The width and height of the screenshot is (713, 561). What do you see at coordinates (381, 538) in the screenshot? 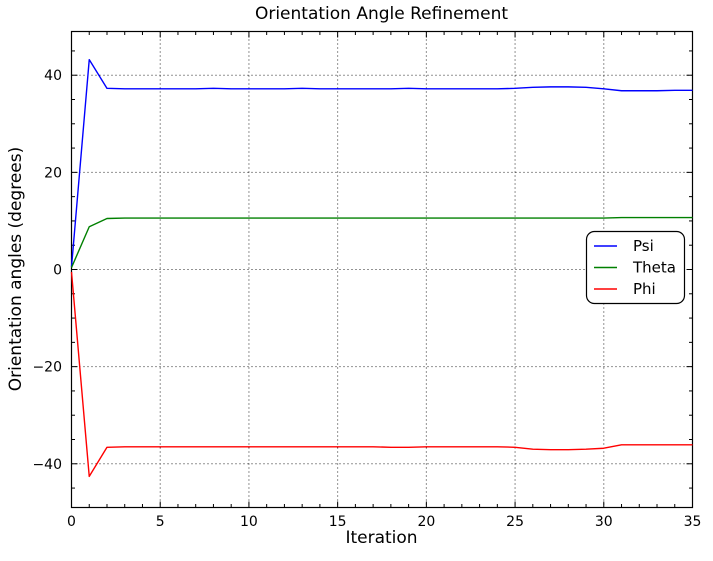
I see `x-axis-label: Iteration` at bounding box center [381, 538].